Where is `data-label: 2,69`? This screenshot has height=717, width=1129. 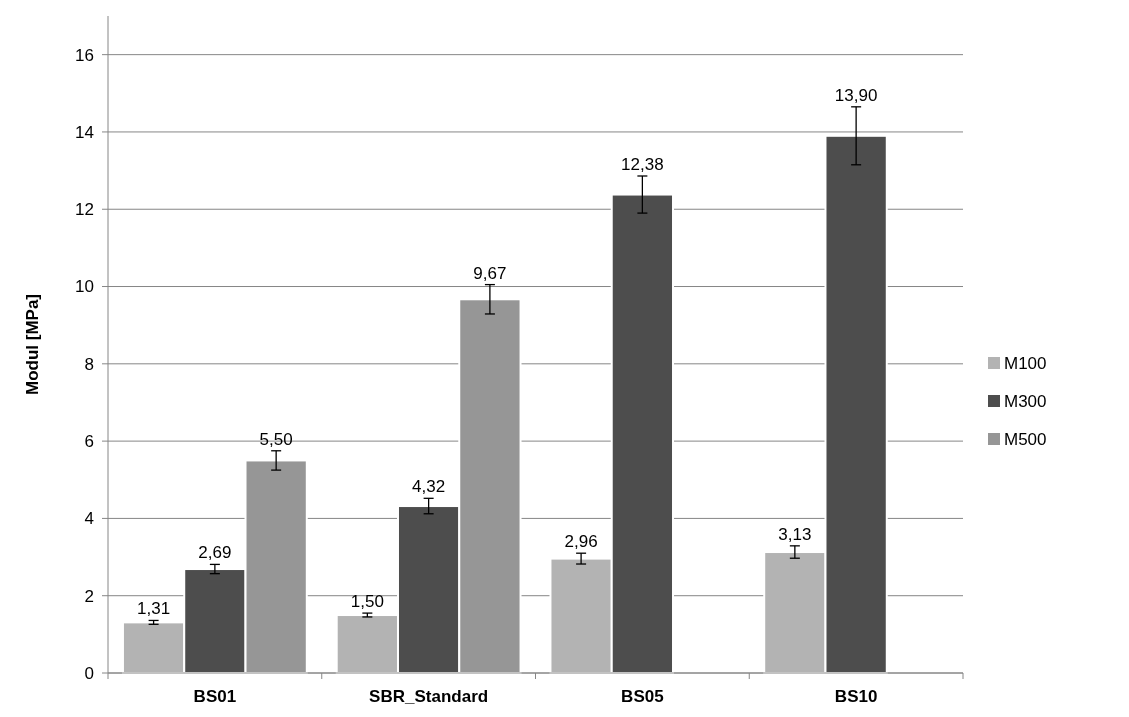
data-label: 2,69 is located at coordinates (215, 553).